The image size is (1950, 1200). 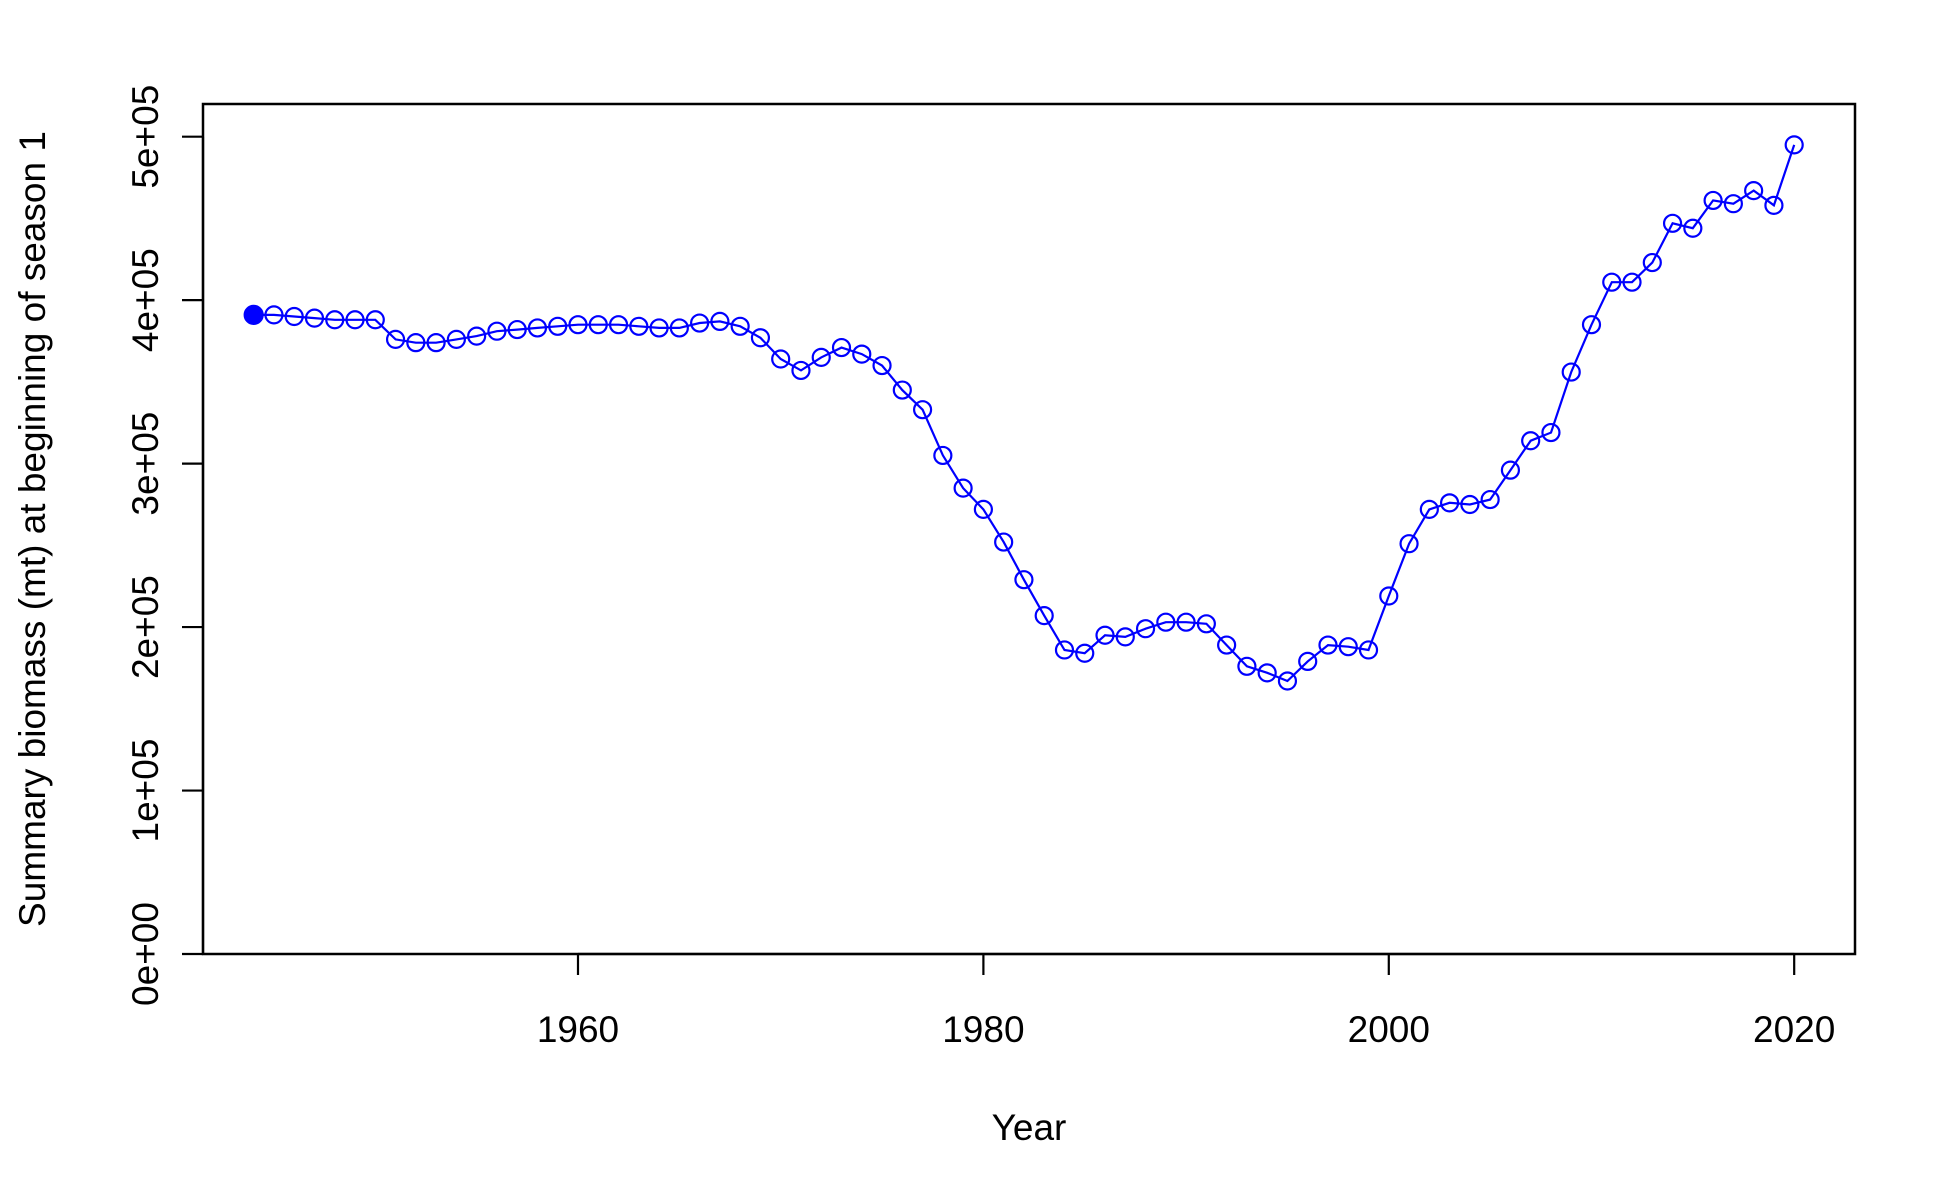 I want to click on y-tick-label: 4e+05, so click(x=145, y=300).